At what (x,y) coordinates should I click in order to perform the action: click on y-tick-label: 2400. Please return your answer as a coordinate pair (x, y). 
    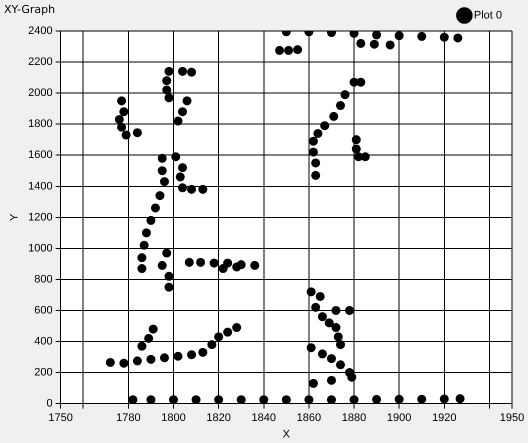
    Looking at the image, I should click on (40, 31).